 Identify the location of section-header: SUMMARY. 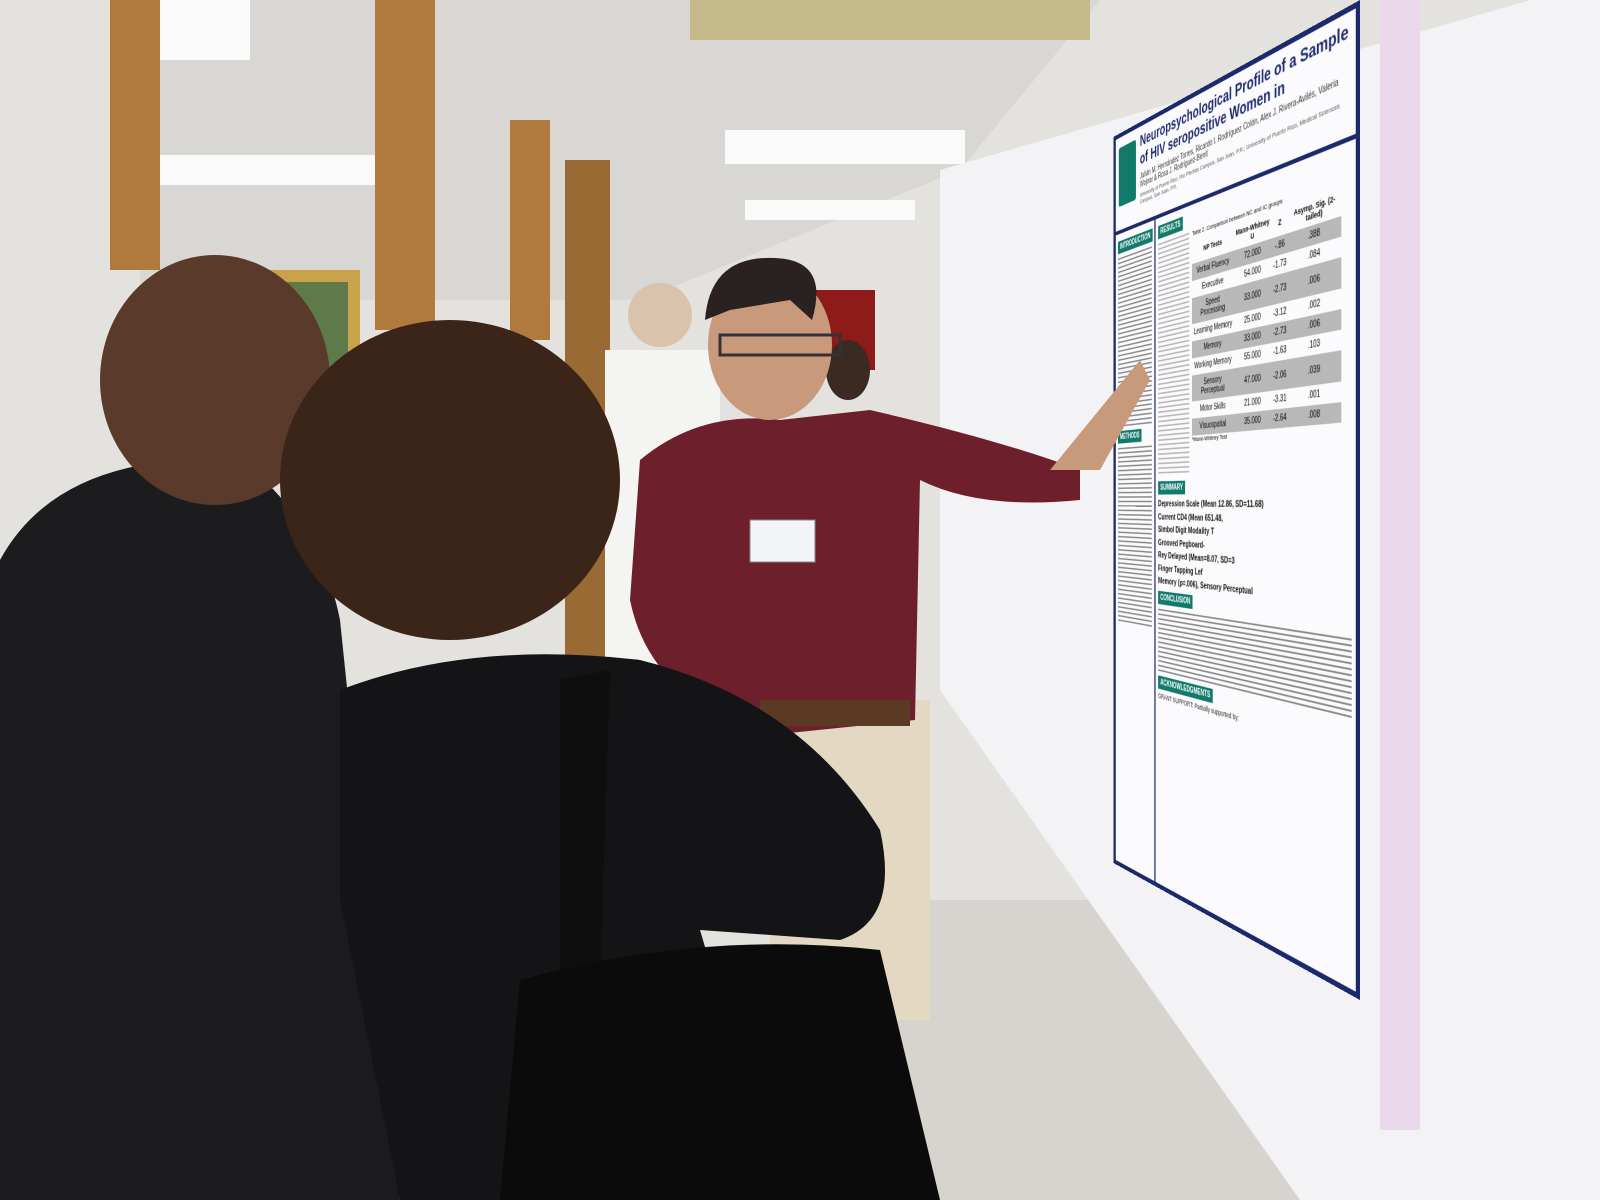
(1172, 487).